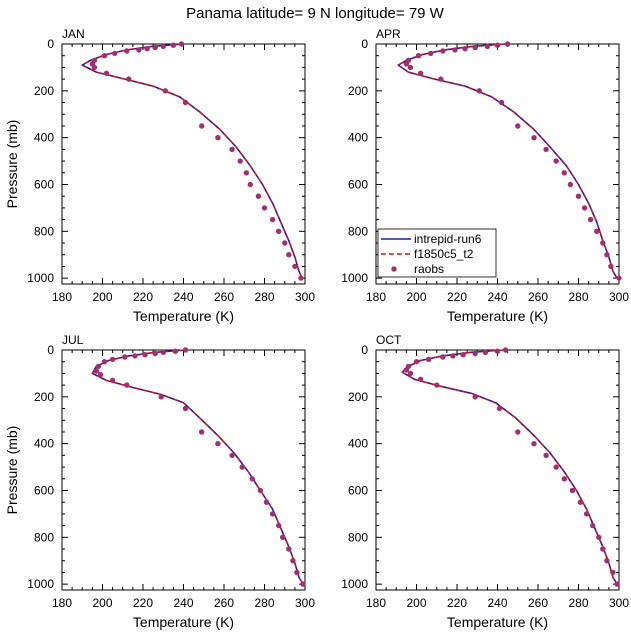  I want to click on y-tick-label: 1000, so click(40, 584).